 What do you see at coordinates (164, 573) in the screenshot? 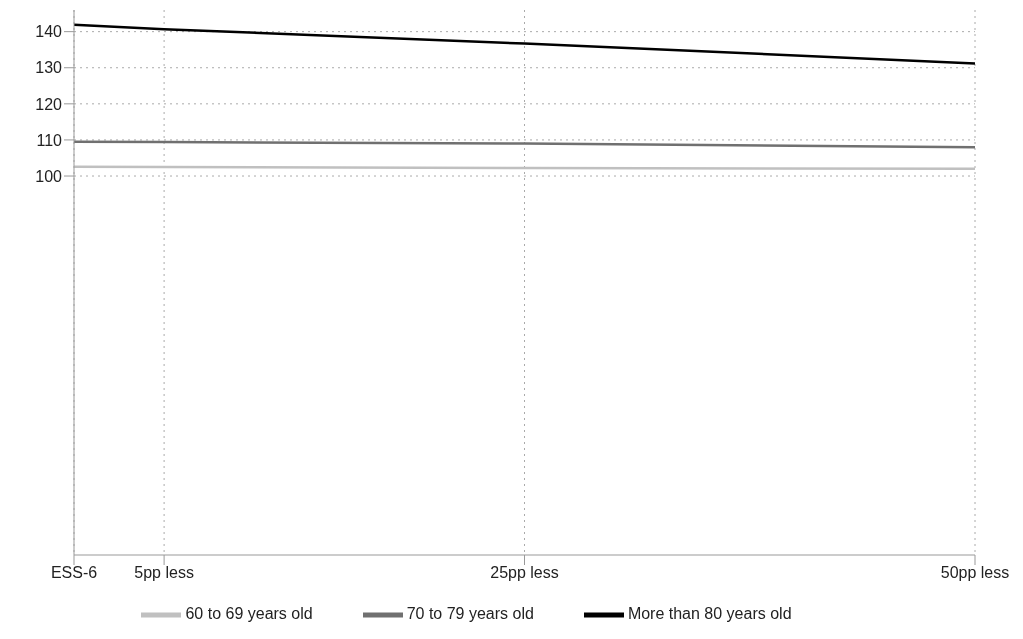
I see `x-tick-label: 5pp less` at bounding box center [164, 573].